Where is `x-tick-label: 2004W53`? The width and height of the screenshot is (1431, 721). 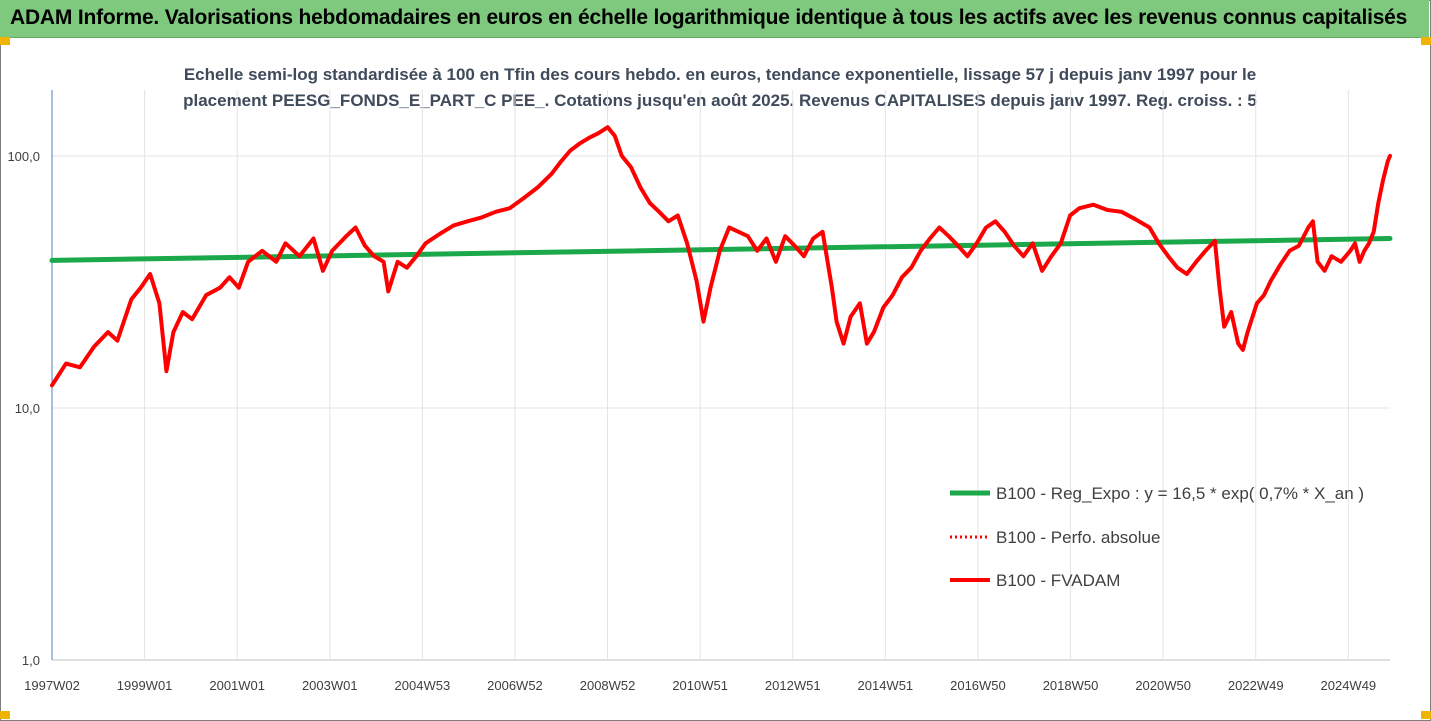 x-tick-label: 2004W53 is located at coordinates (423, 685).